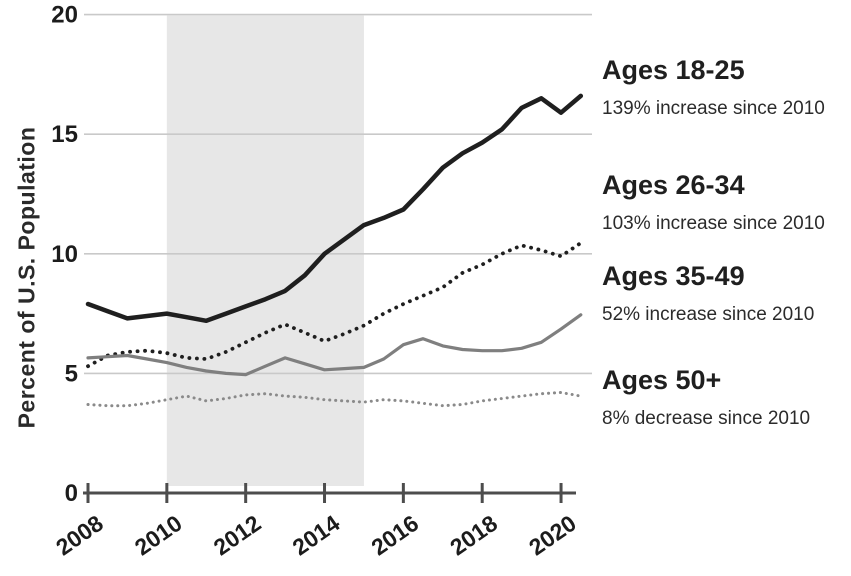  What do you see at coordinates (71, 493) in the screenshot?
I see `y-tick-label-0: 0` at bounding box center [71, 493].